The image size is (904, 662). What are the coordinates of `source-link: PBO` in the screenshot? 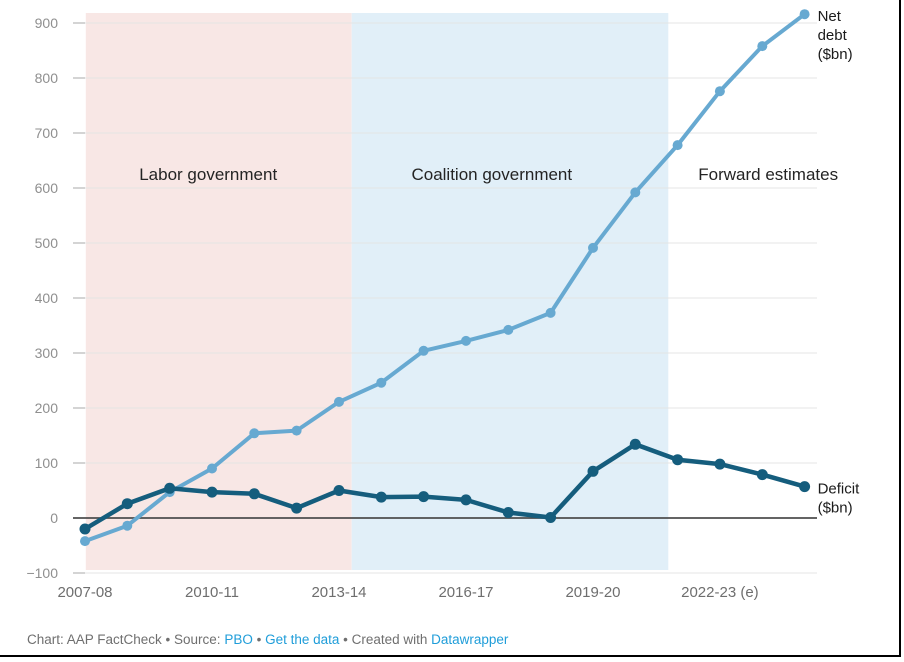 It's located at (238, 639).